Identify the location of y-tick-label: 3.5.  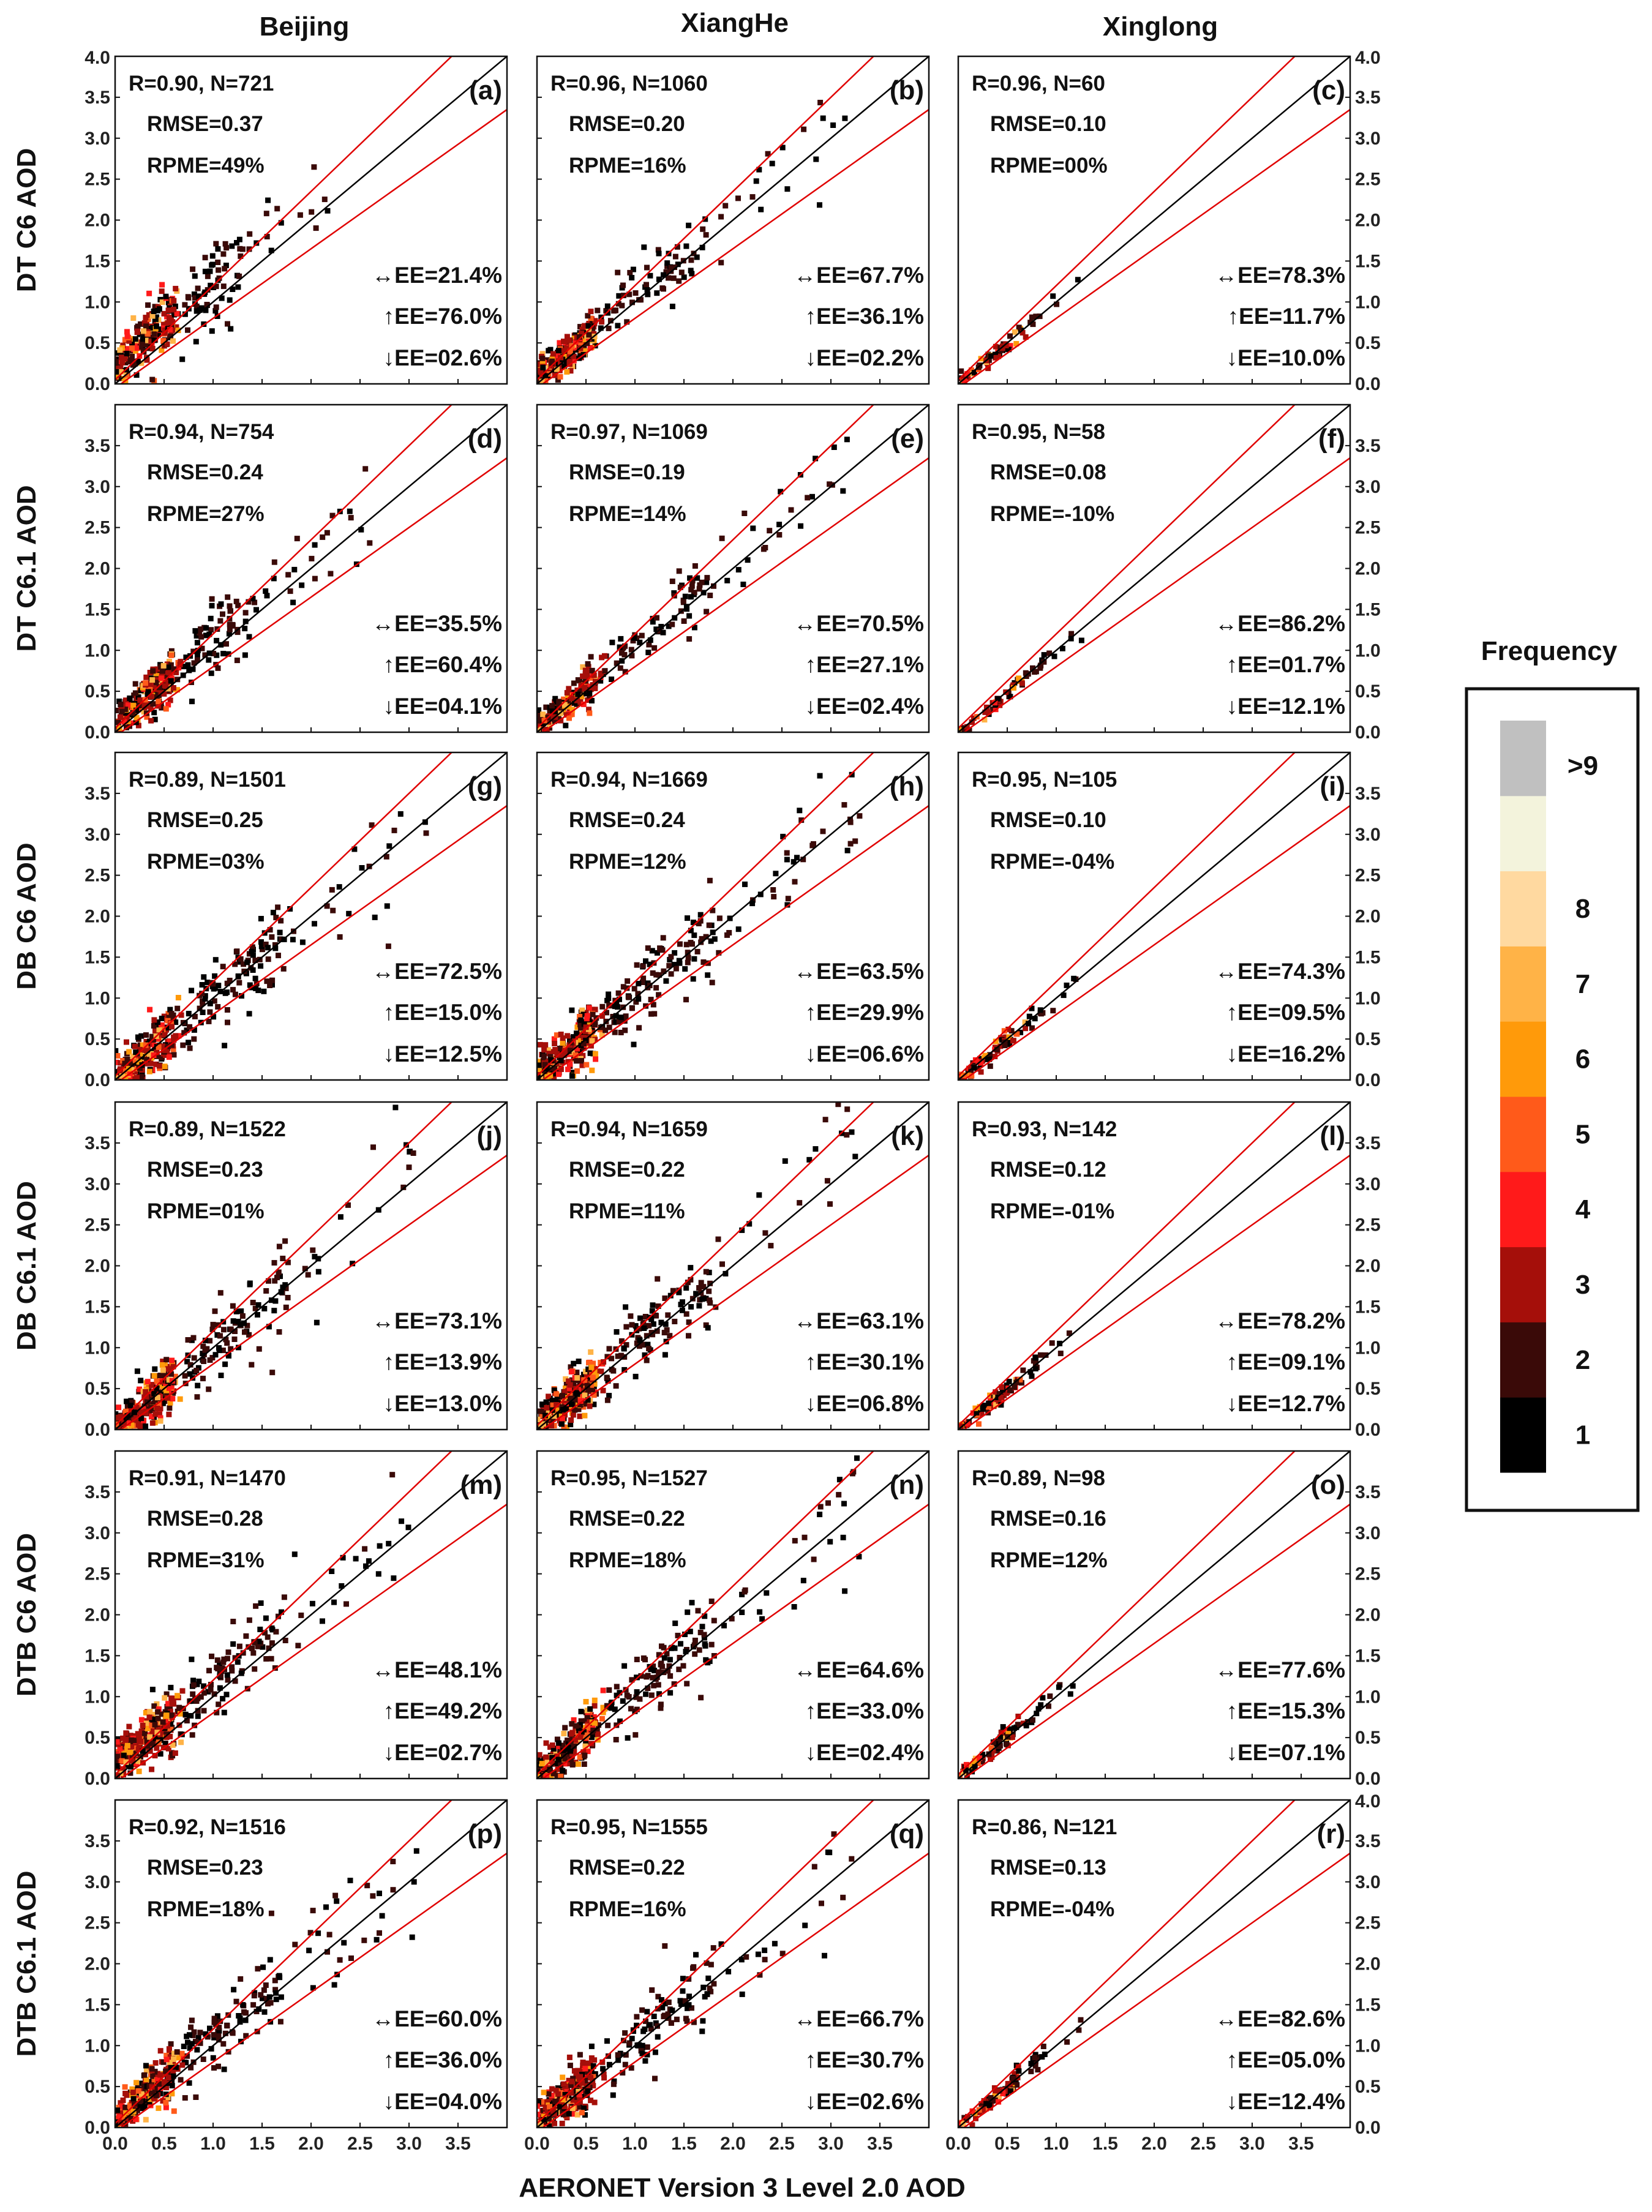
(97, 1841).